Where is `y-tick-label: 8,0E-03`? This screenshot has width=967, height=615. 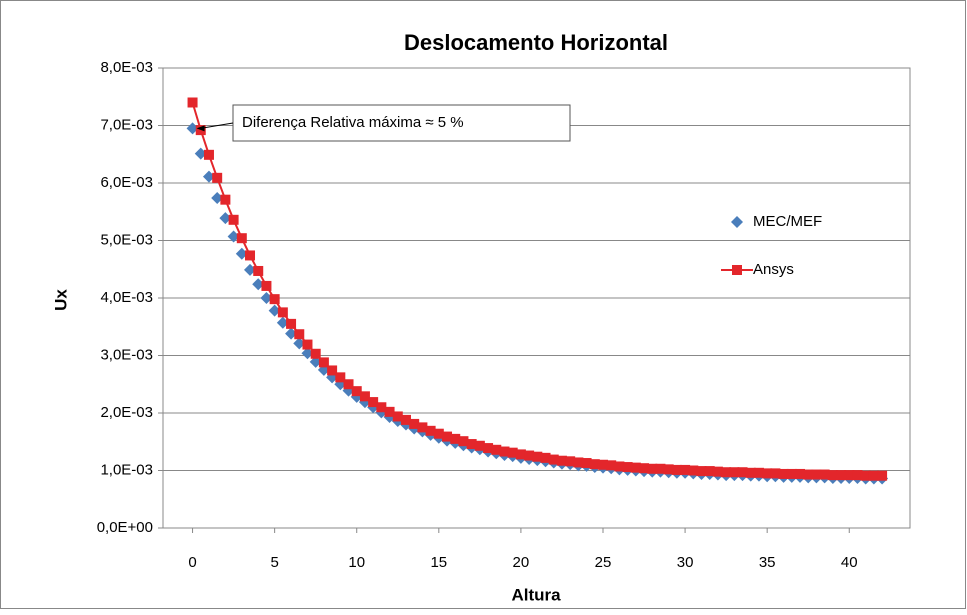
y-tick-label: 8,0E-03 is located at coordinates (126, 67).